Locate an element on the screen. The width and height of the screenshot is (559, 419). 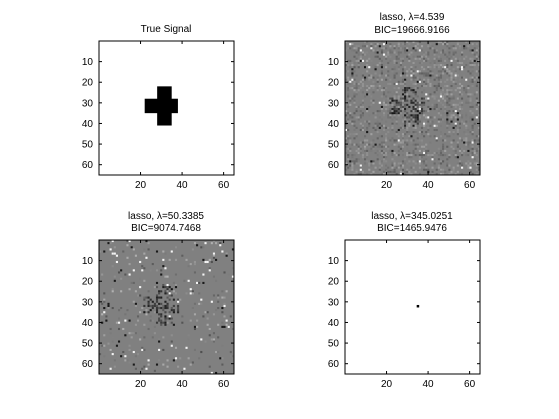
chart-title: True Signal is located at coordinates (166, 29).